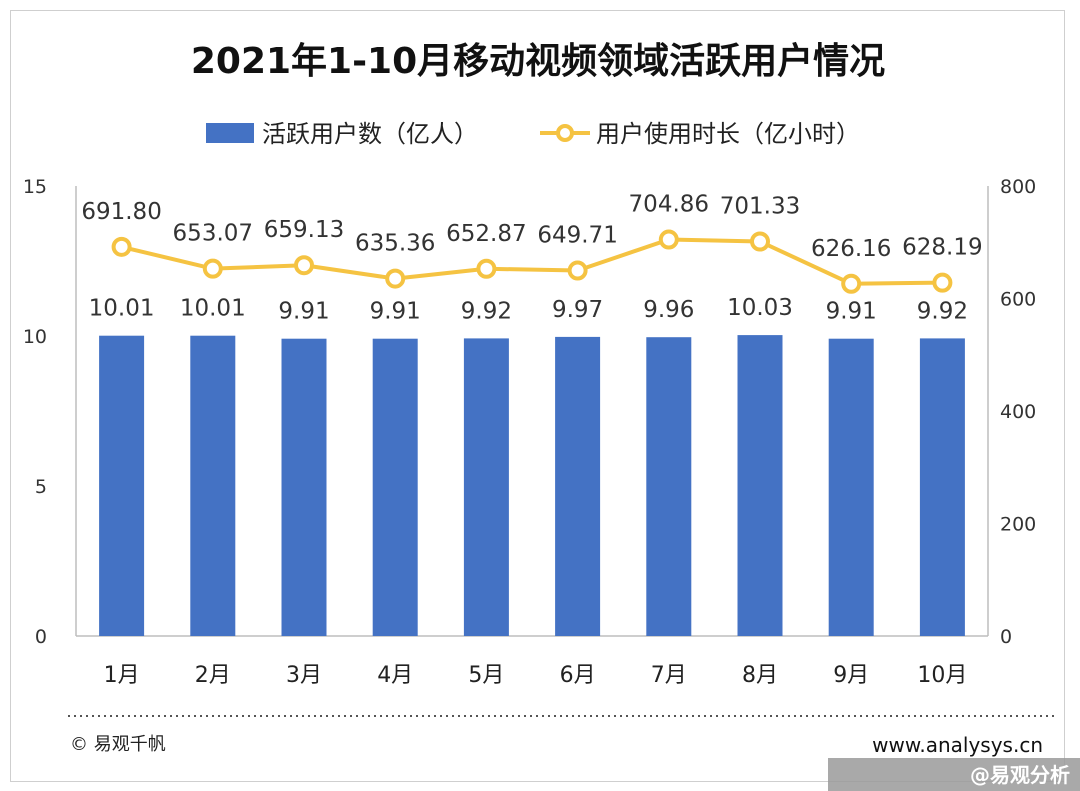  I want to click on x-tick-label: 6月, so click(578, 675).